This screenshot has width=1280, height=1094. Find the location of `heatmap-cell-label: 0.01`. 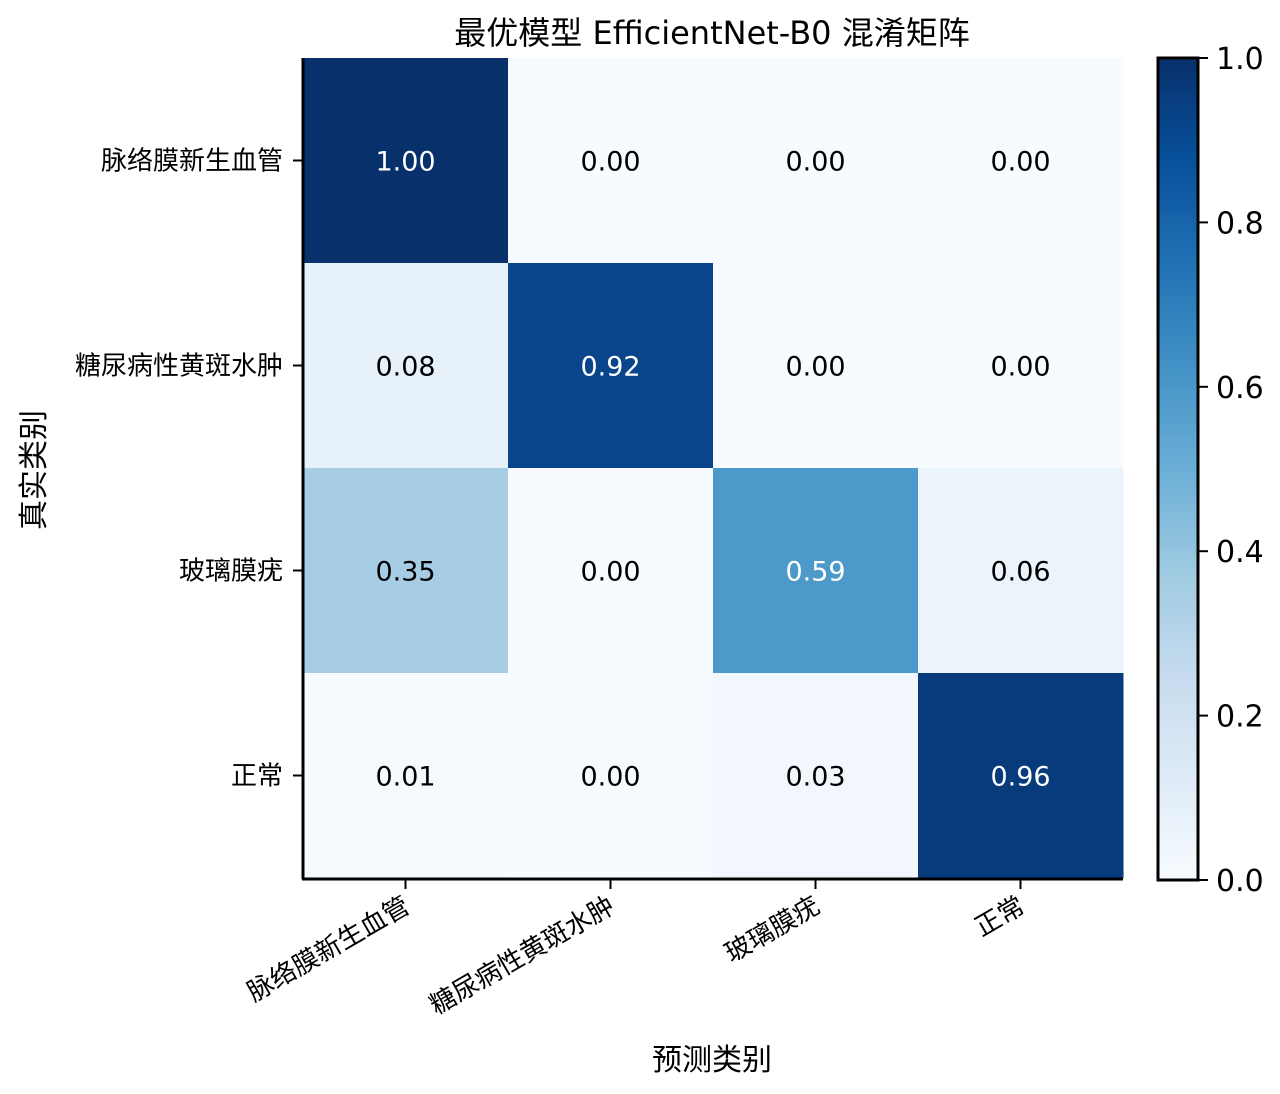

heatmap-cell-label: 0.01 is located at coordinates (405, 777).